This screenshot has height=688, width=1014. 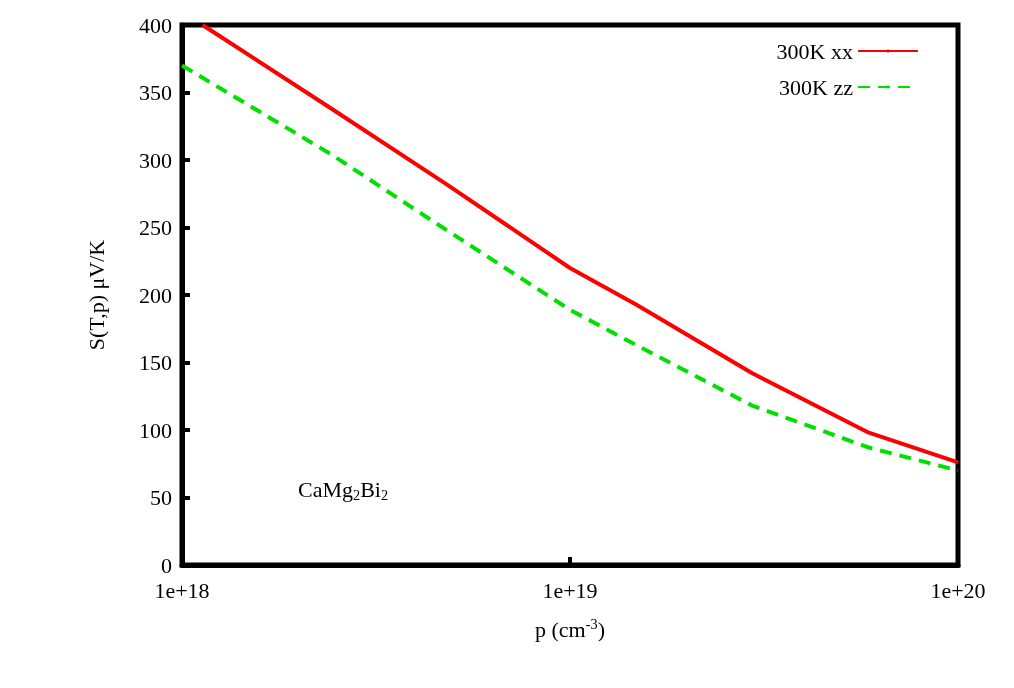 I want to click on x-tick-label: 1e+19, so click(x=570, y=590).